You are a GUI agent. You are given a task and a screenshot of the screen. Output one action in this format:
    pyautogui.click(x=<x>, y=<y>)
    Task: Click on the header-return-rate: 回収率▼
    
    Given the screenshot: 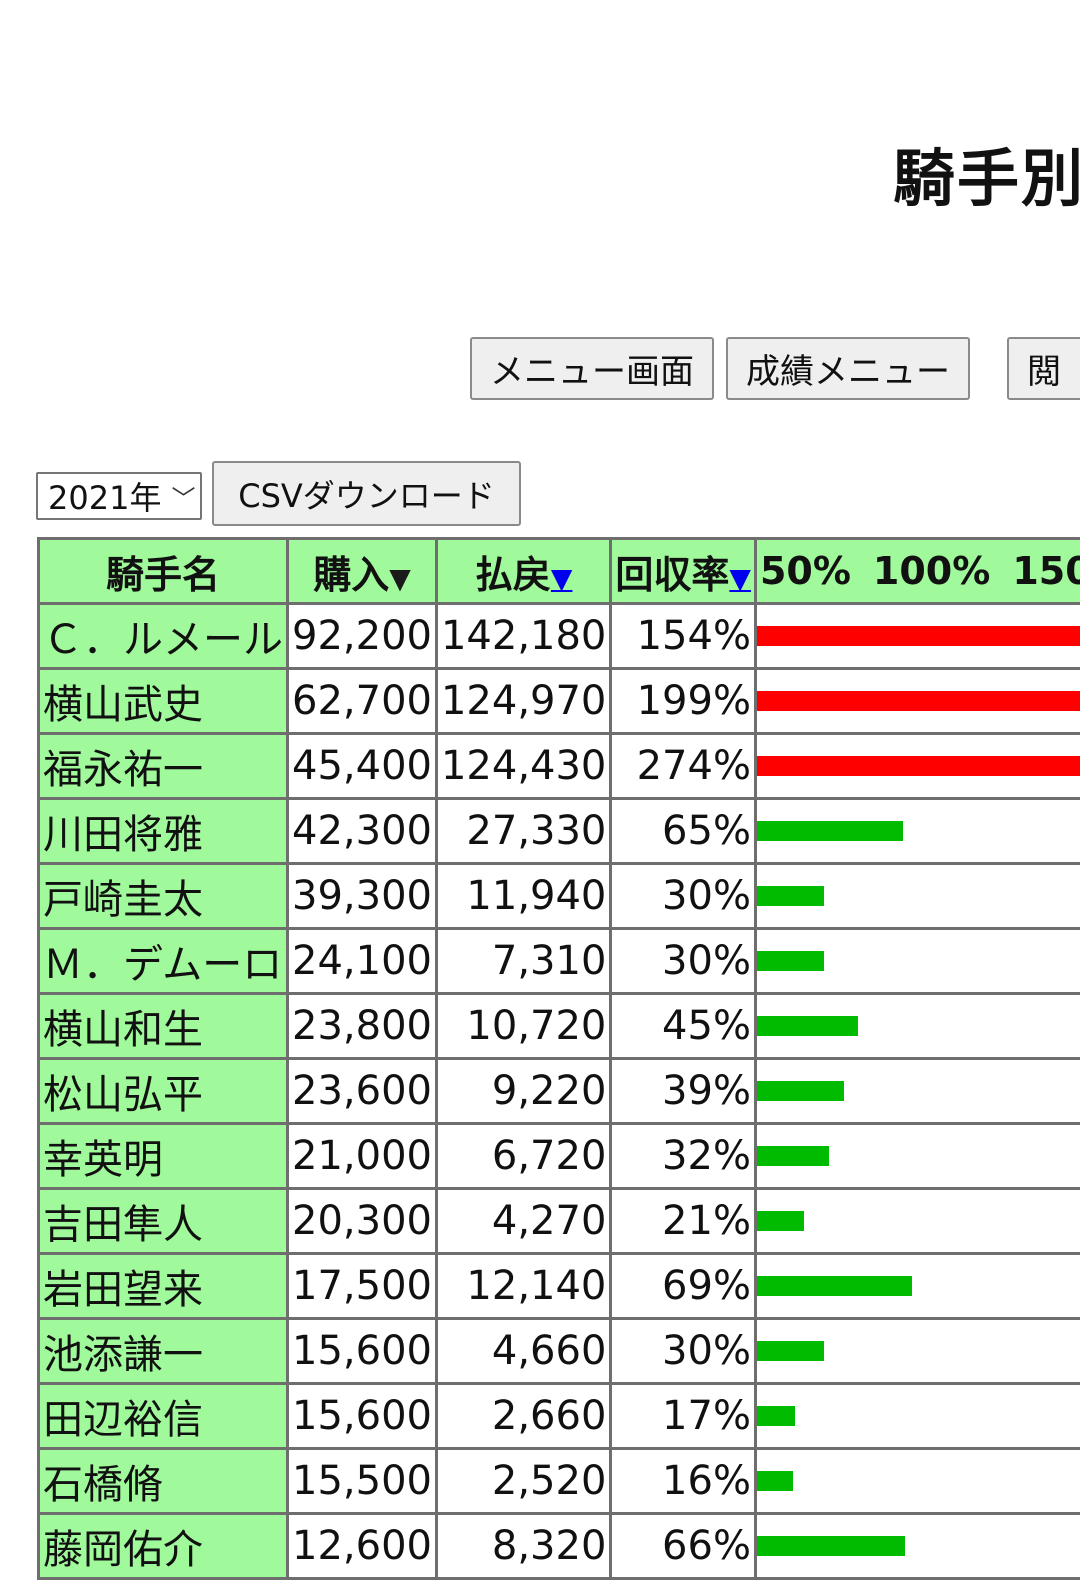 What is the action you would take?
    pyautogui.click(x=683, y=571)
    